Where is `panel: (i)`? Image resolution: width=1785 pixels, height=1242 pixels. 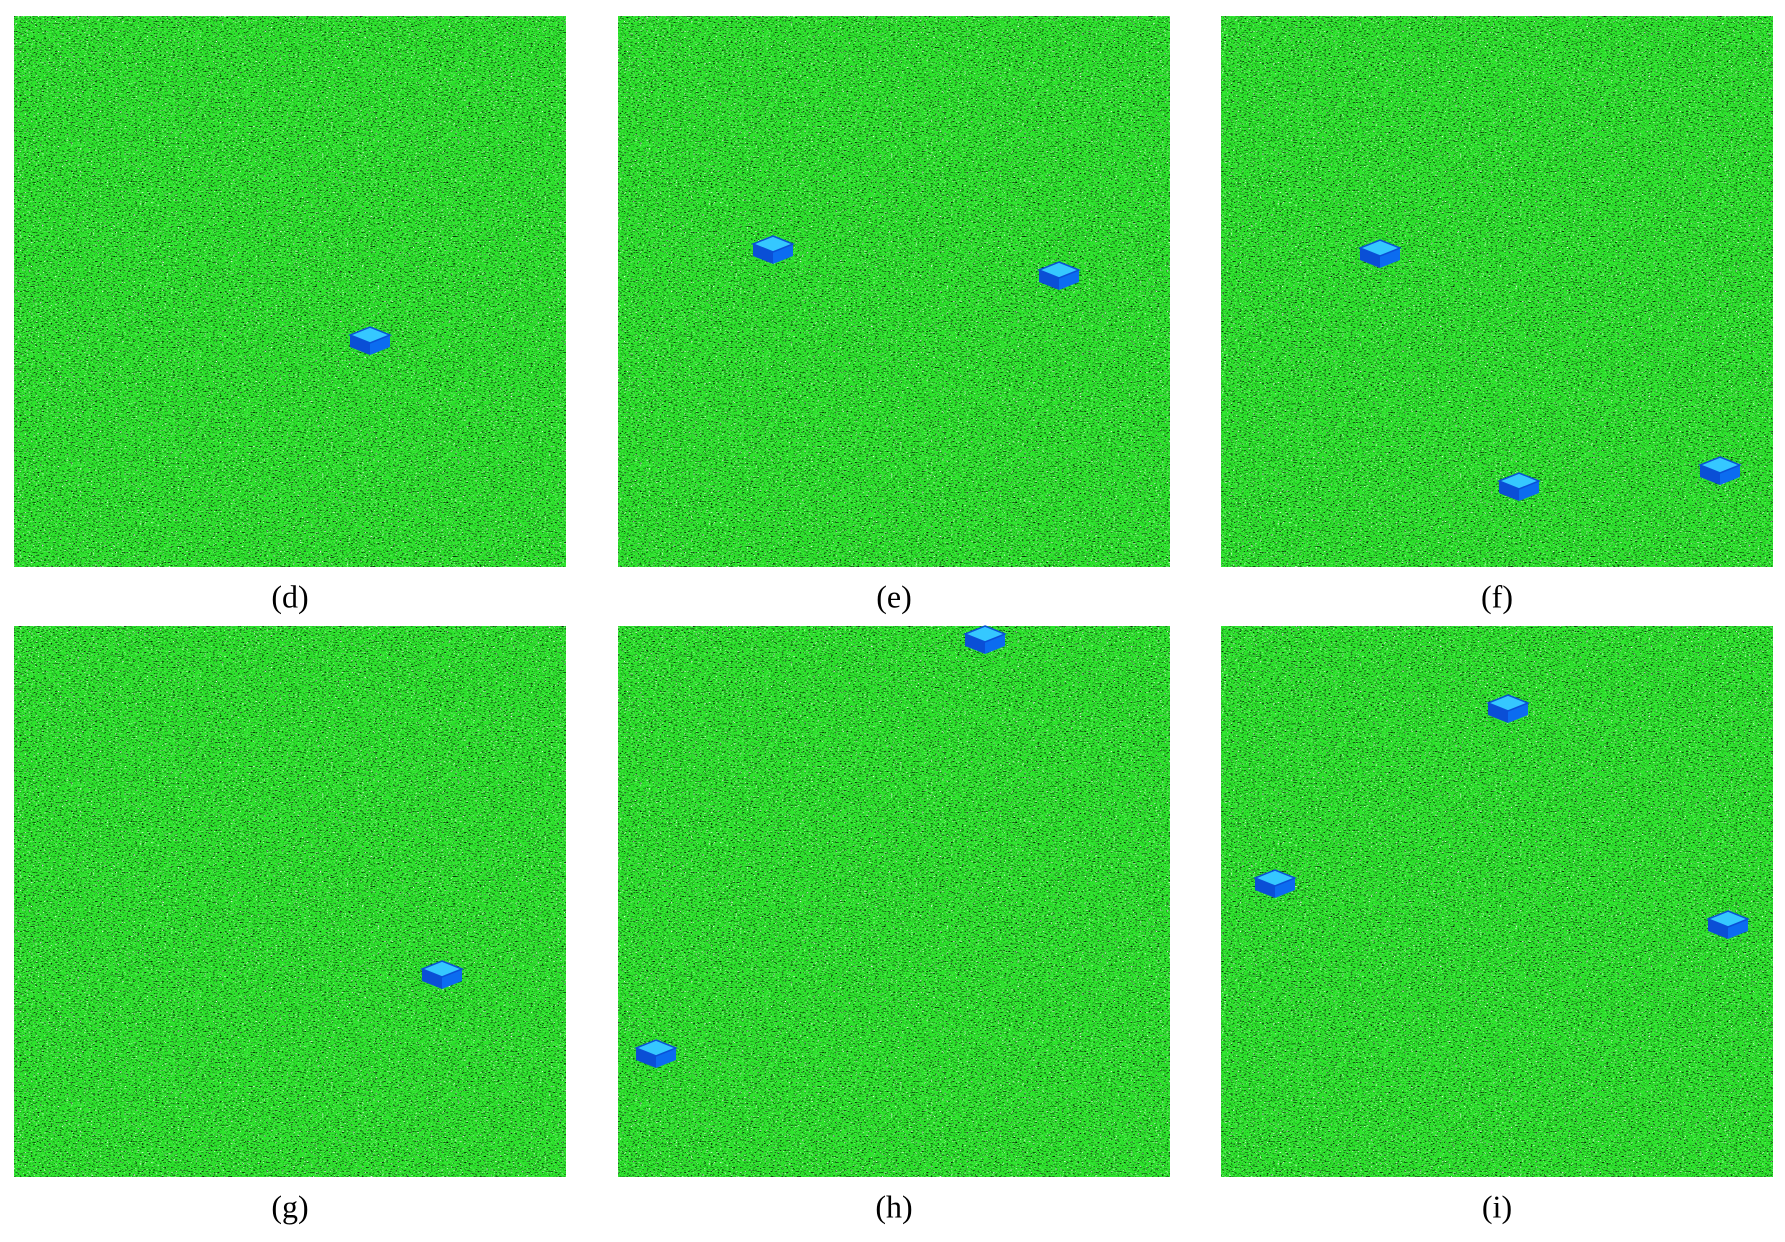
panel: (i) is located at coordinates (1497, 925).